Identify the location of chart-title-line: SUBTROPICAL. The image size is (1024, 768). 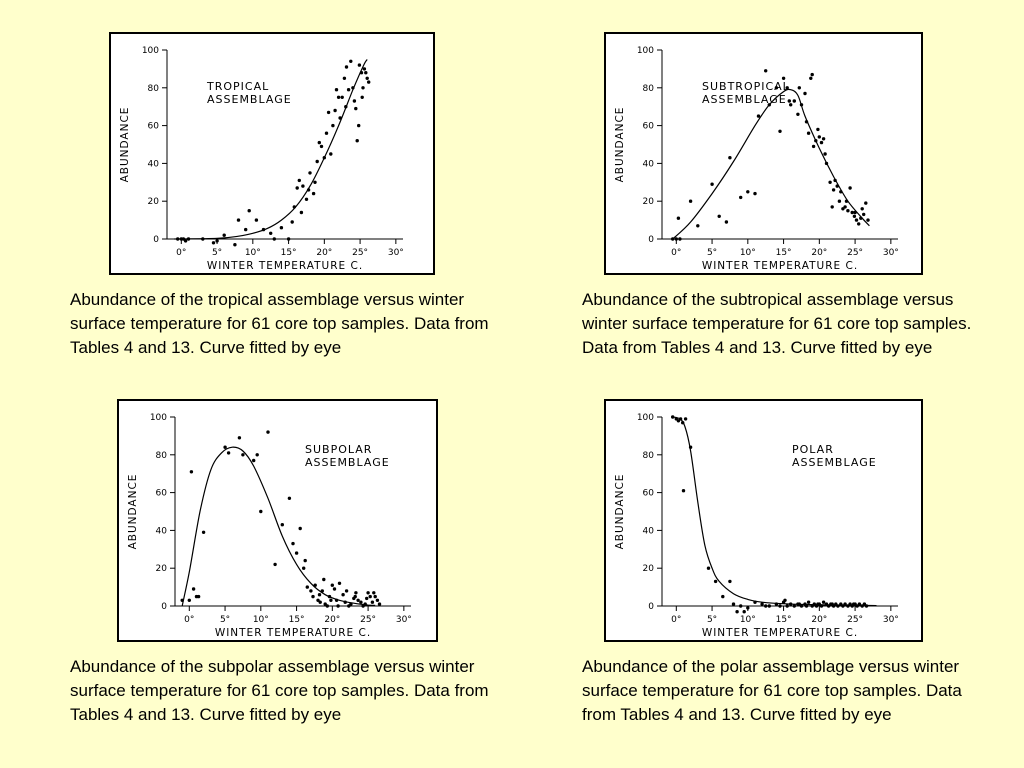
(746, 86).